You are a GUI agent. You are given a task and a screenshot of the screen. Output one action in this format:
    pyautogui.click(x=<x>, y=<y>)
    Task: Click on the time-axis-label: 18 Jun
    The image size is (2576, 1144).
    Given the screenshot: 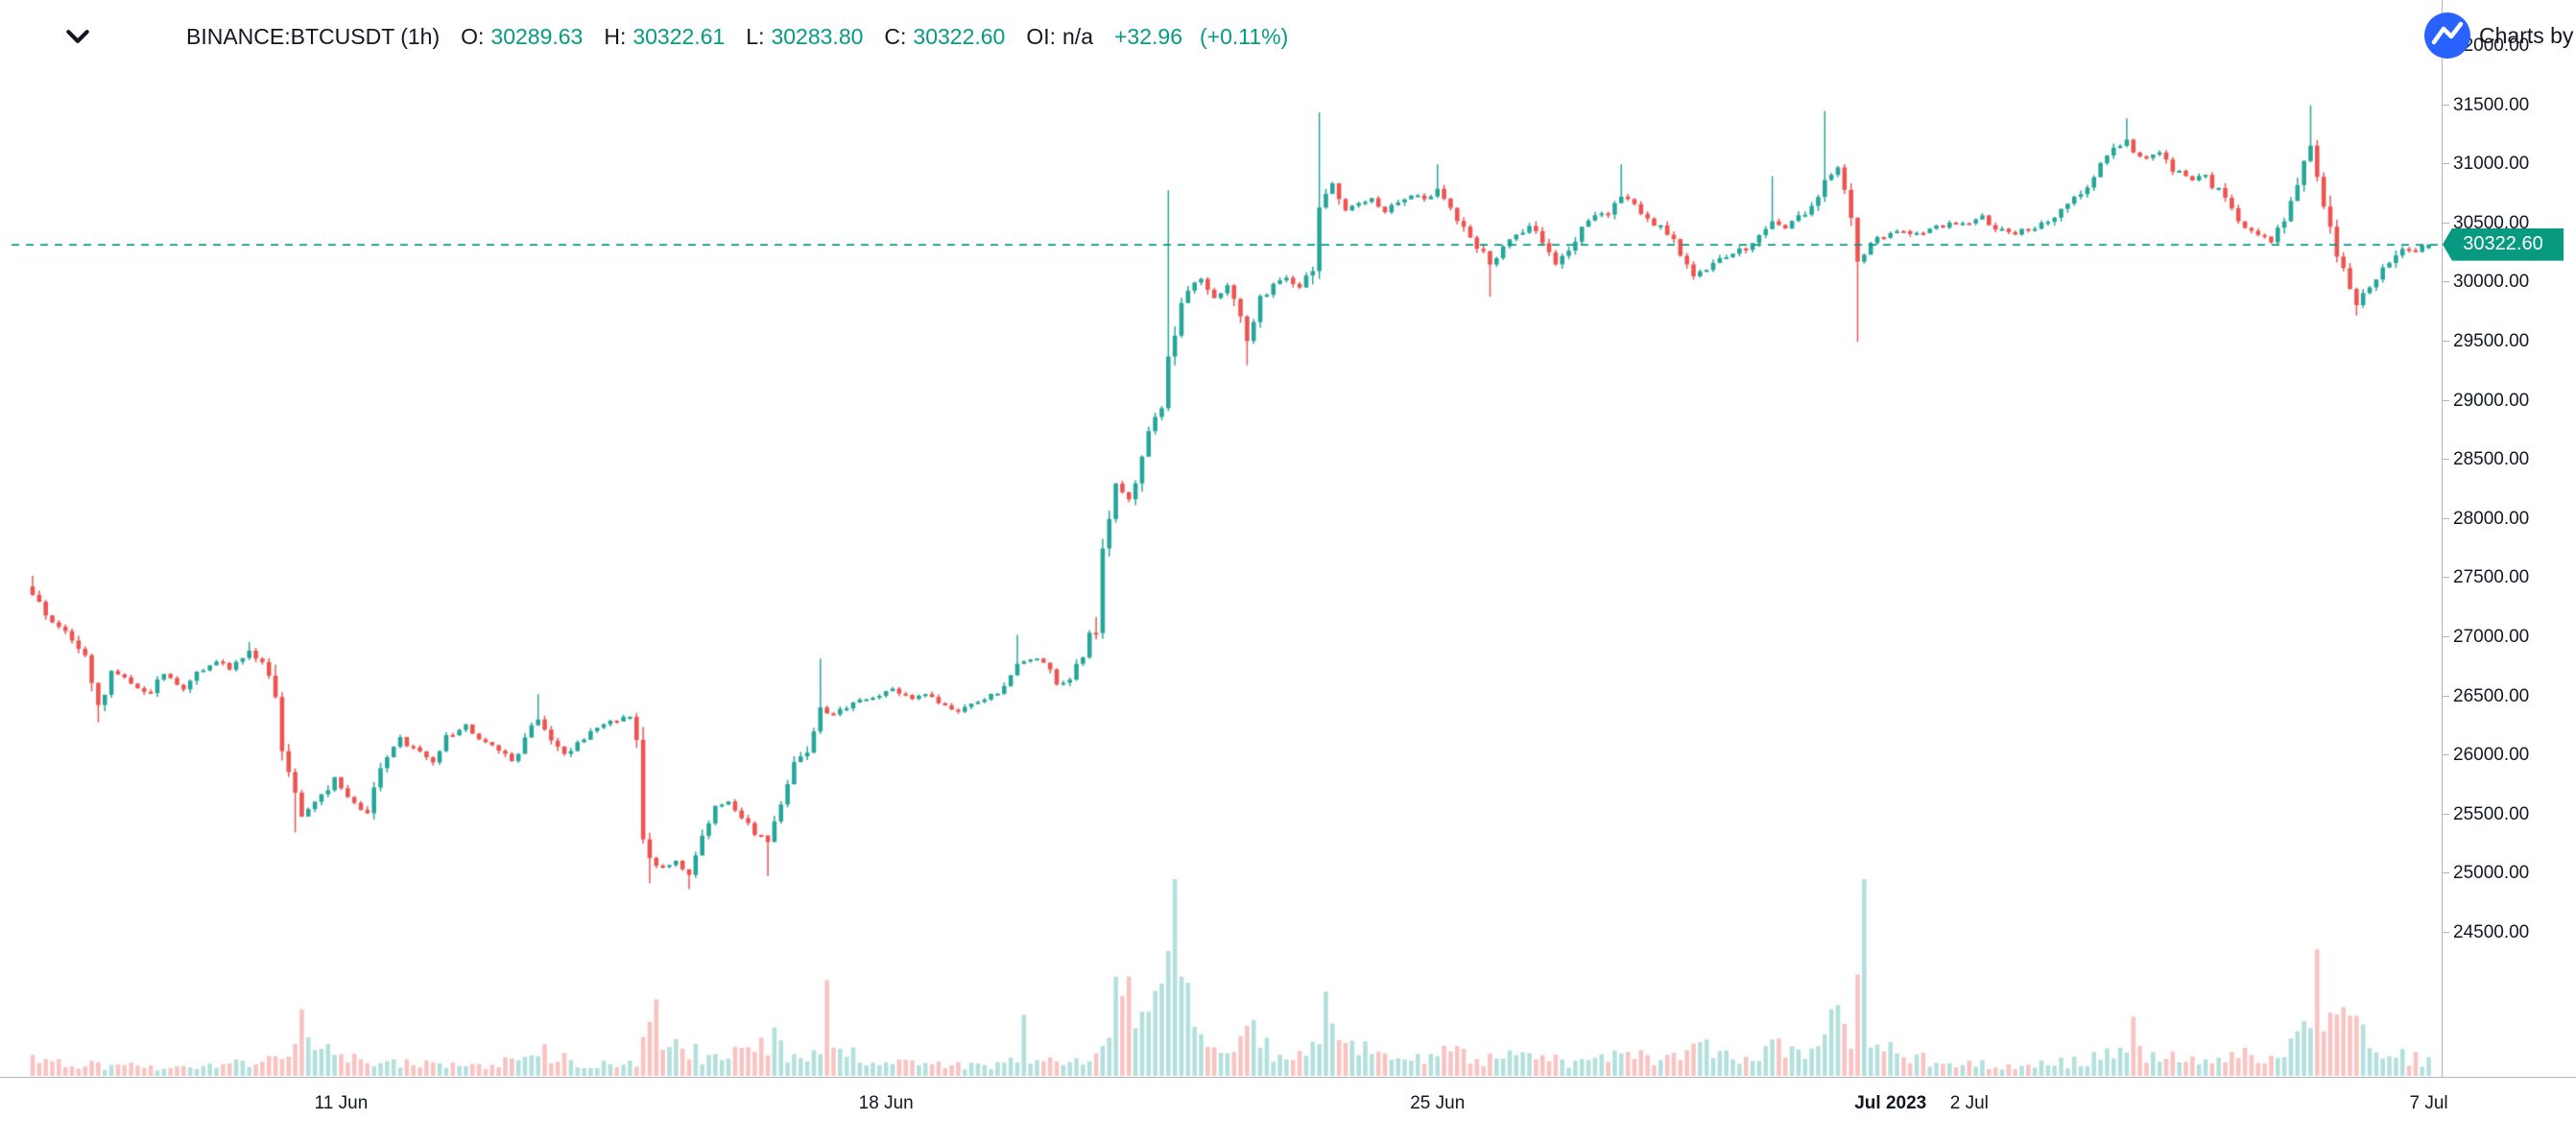 What is the action you would take?
    pyautogui.click(x=886, y=1103)
    